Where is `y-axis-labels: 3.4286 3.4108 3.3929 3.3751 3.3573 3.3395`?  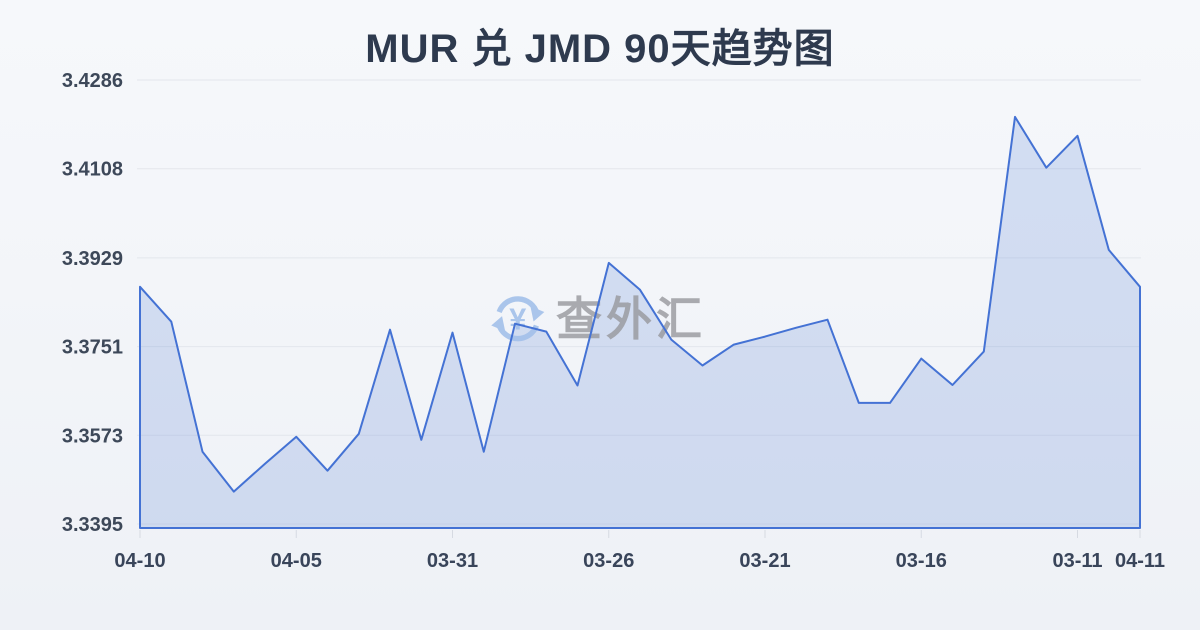 y-axis-labels: 3.4286 3.4108 3.3929 3.3751 3.3573 3.3395 is located at coordinates (92, 303).